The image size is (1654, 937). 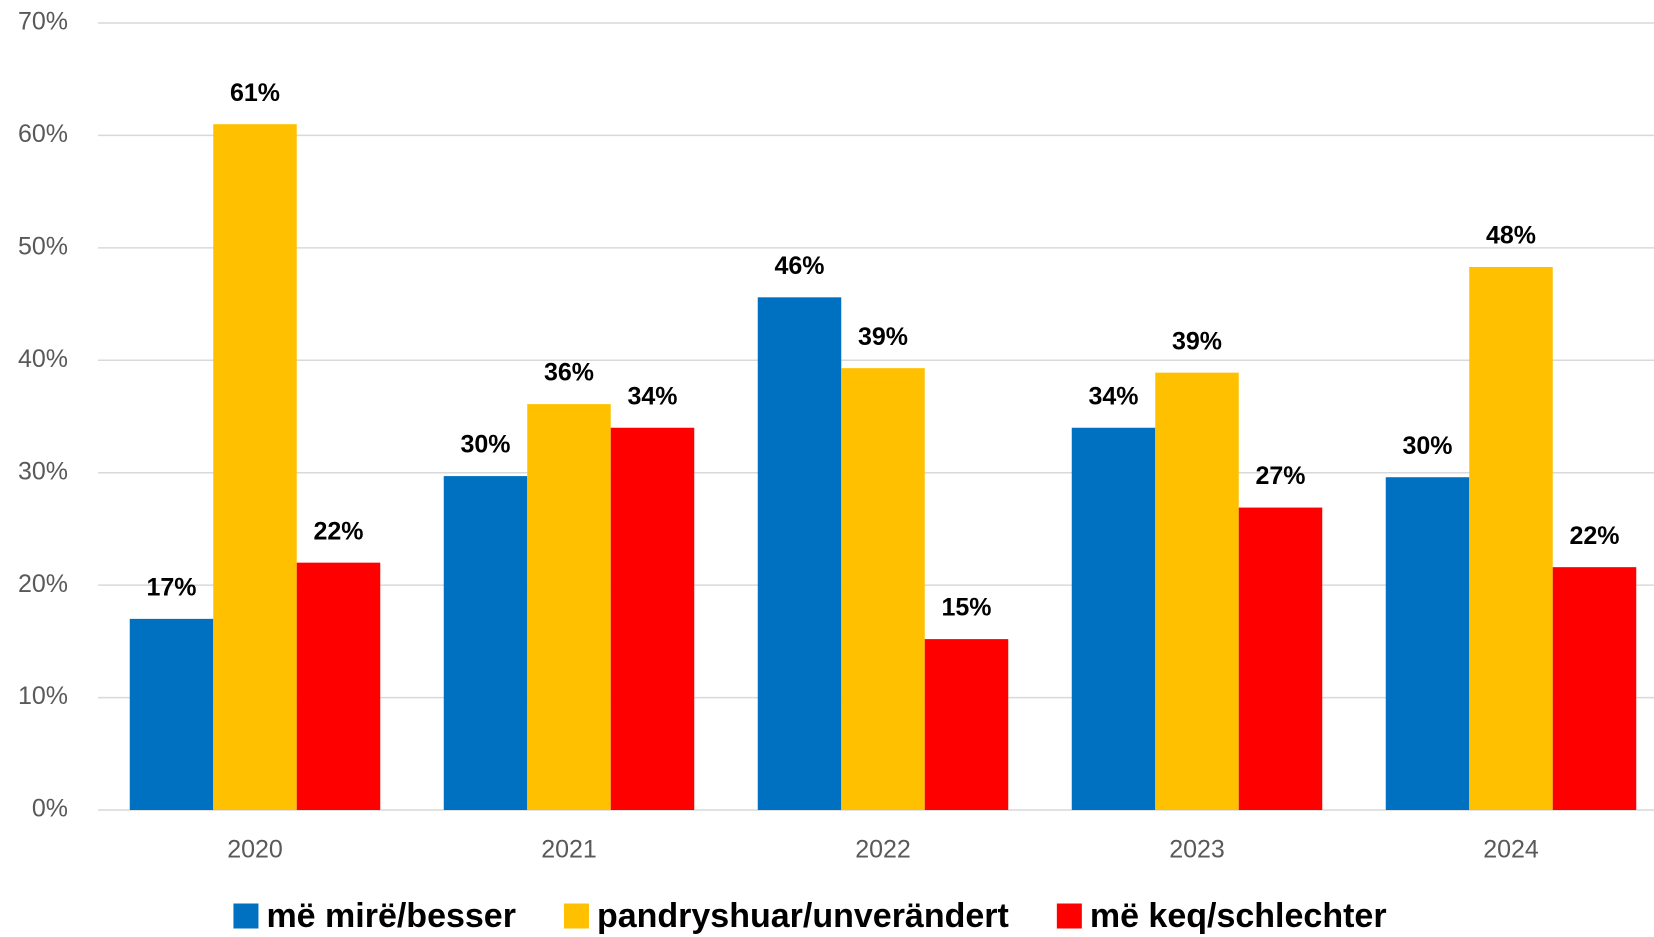 What do you see at coordinates (1511, 850) in the screenshot?
I see `x-tick-label: 2024` at bounding box center [1511, 850].